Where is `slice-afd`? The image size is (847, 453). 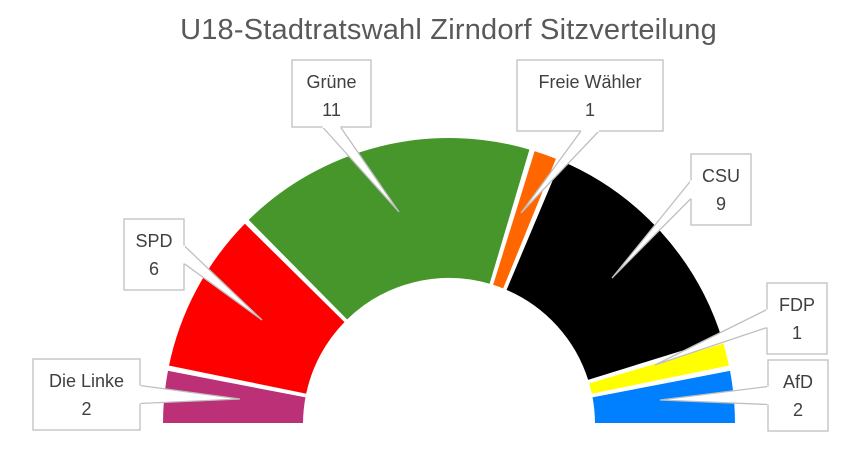
slice-afd is located at coordinates (664, 396).